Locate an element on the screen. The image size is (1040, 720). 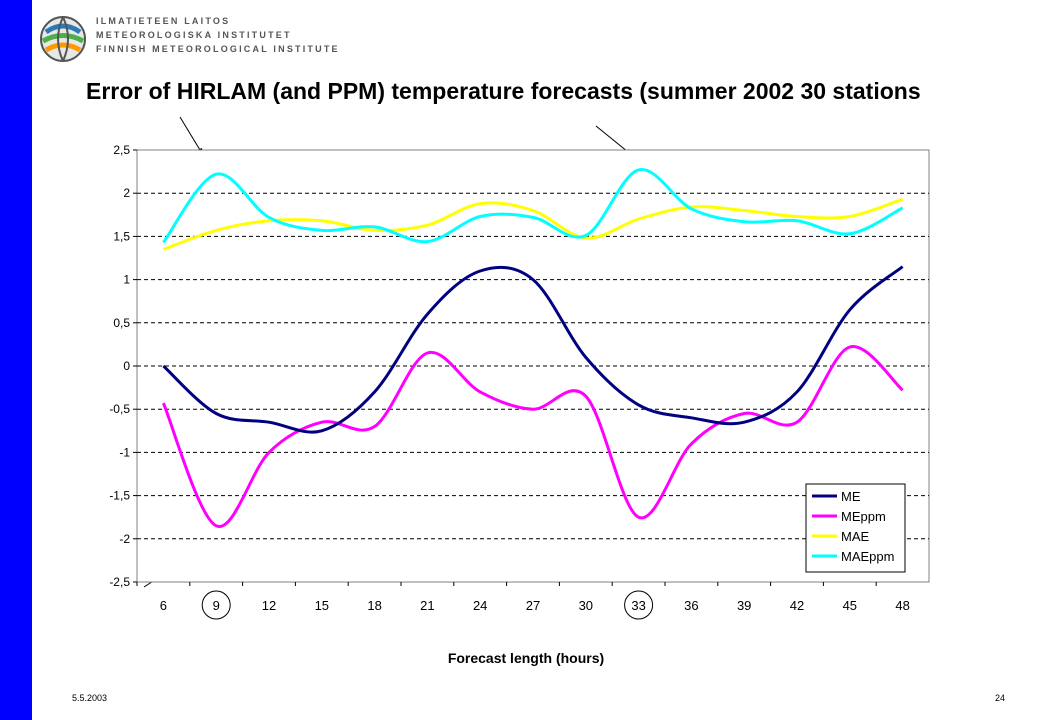
left-accent-bar is located at coordinates (16, 360).